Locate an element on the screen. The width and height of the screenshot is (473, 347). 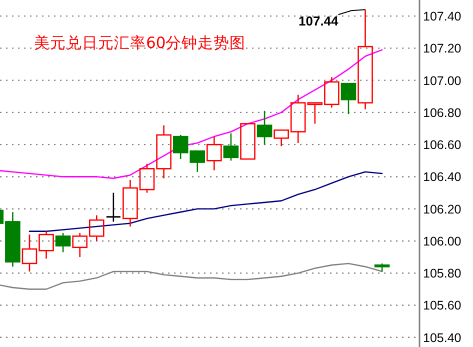
y-tick-label: 106.00 is located at coordinates (442, 241).